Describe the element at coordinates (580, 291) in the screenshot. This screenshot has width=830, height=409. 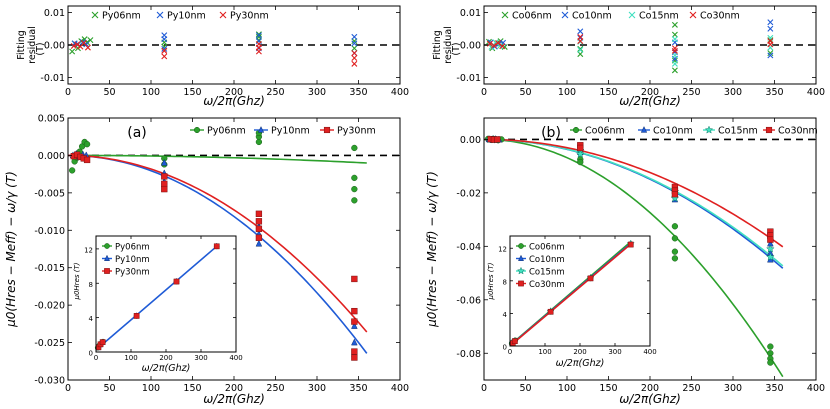
I see `co-inset-bg` at that location.